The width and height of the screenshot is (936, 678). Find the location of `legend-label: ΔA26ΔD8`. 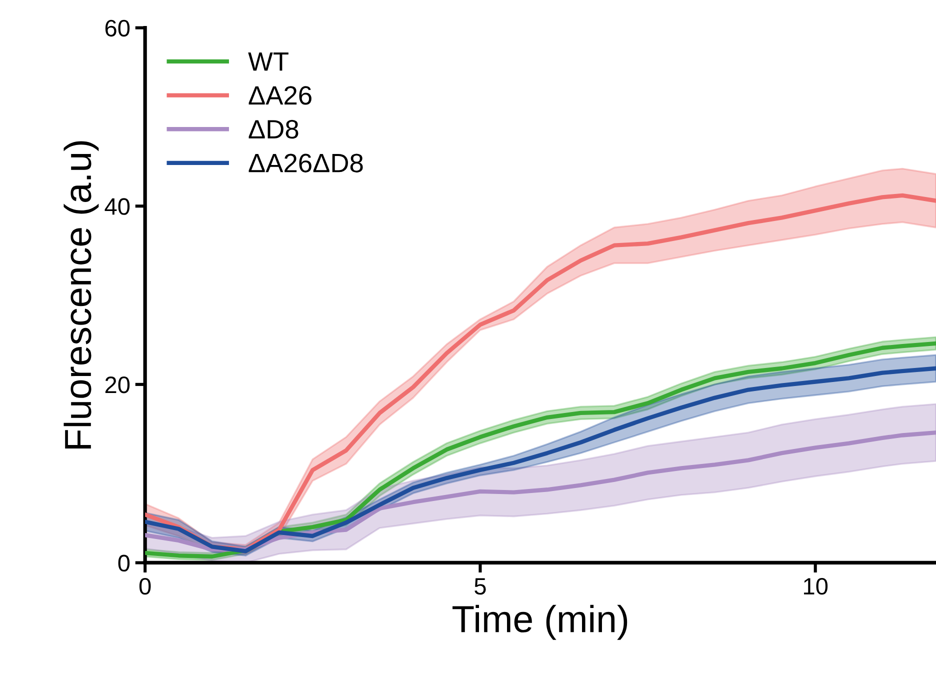

legend-label: ΔA26ΔD8 is located at coordinates (305, 163).